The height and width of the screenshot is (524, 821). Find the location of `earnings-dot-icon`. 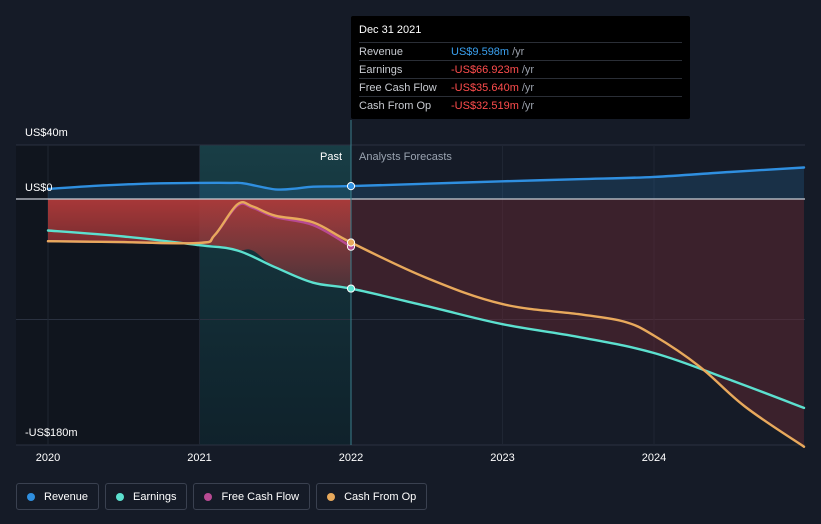

earnings-dot-icon is located at coordinates (120, 496).